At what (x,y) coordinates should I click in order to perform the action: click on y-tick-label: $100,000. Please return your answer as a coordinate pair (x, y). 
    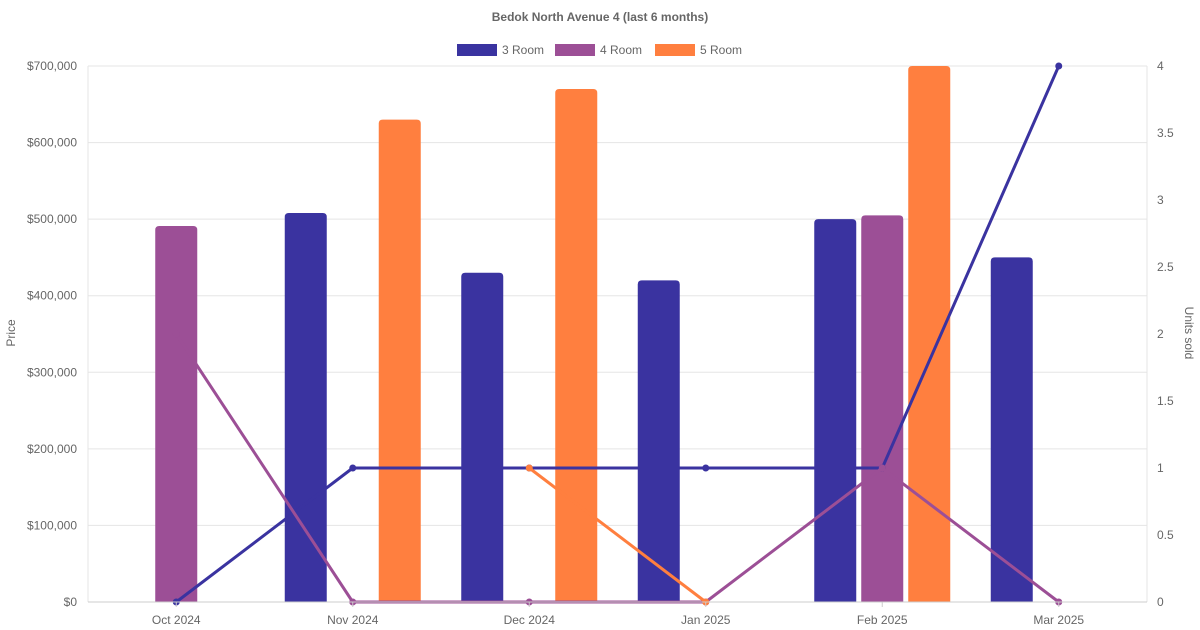
    Looking at the image, I should click on (52, 525).